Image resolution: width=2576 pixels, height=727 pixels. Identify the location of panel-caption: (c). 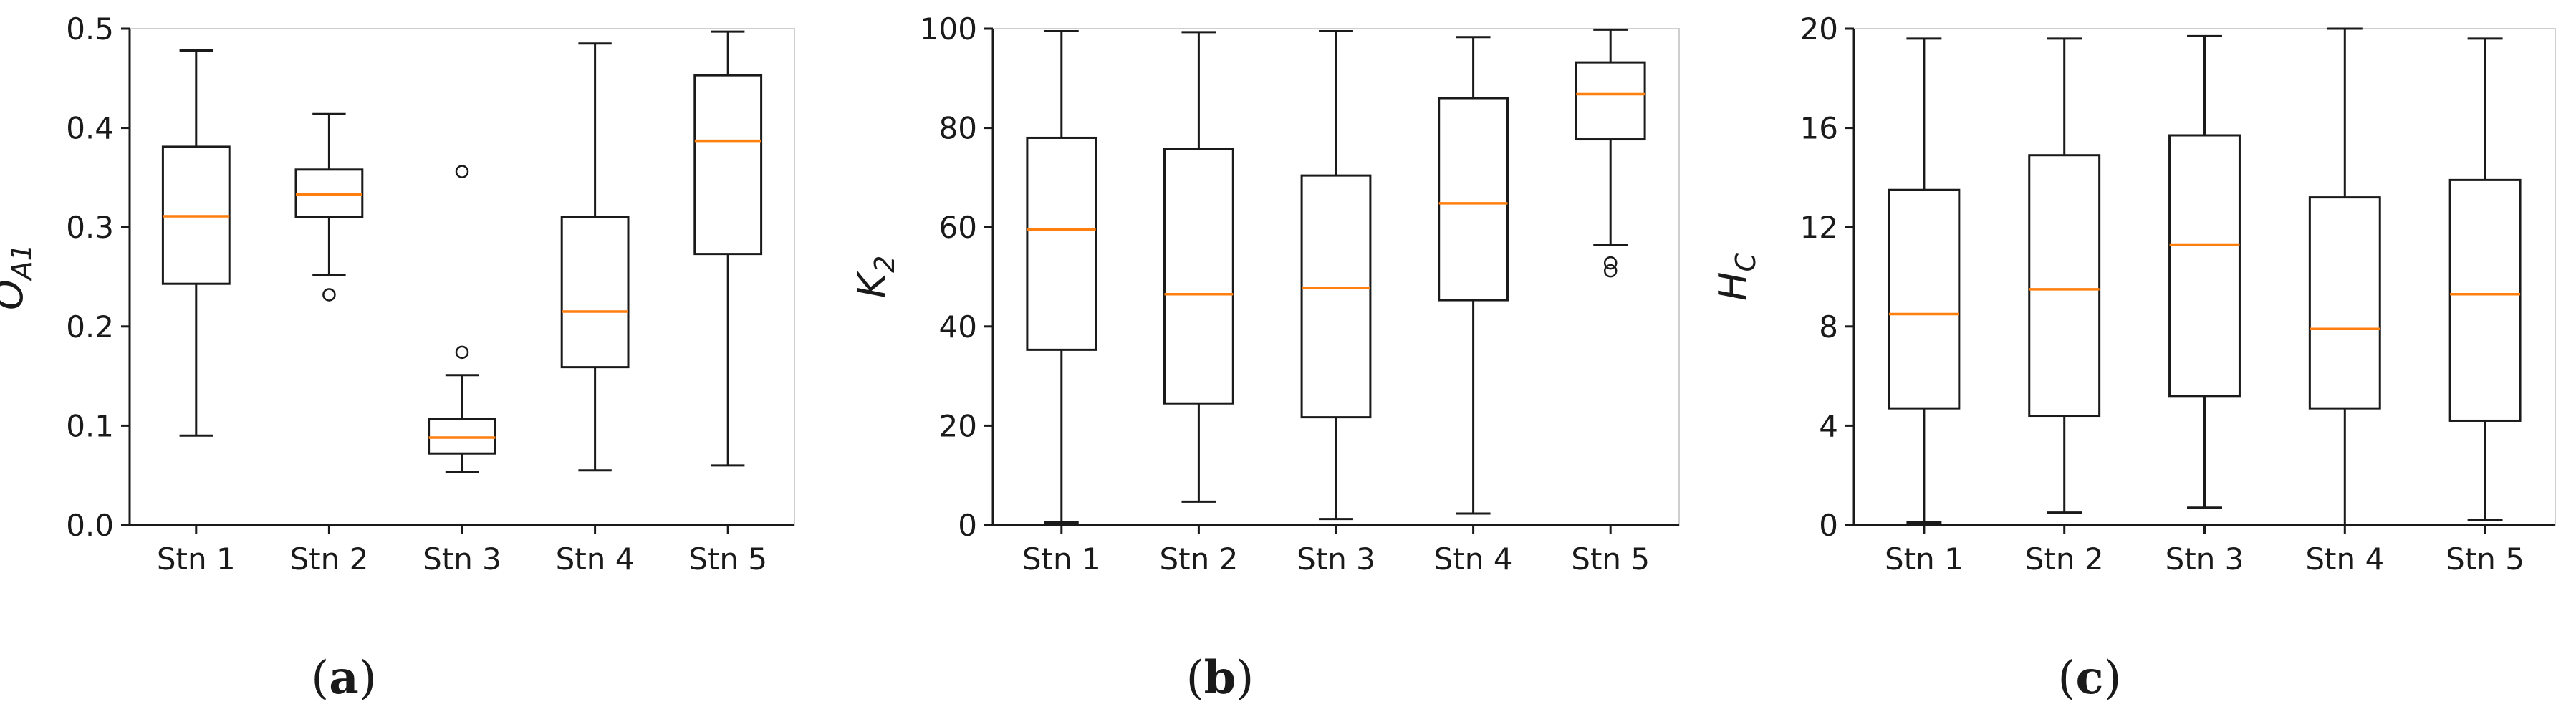
(2090, 678).